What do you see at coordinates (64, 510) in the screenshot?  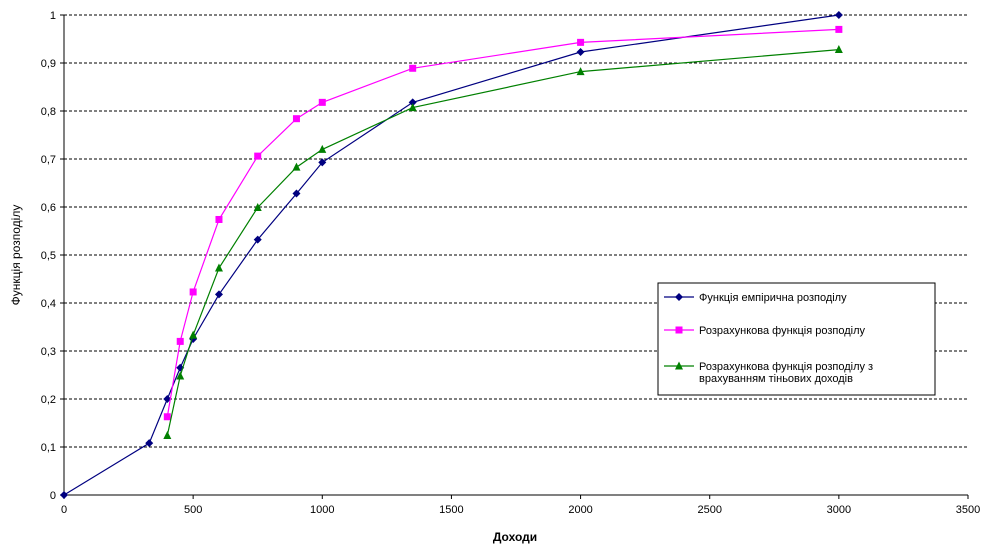 I see `x-tick-label: 0` at bounding box center [64, 510].